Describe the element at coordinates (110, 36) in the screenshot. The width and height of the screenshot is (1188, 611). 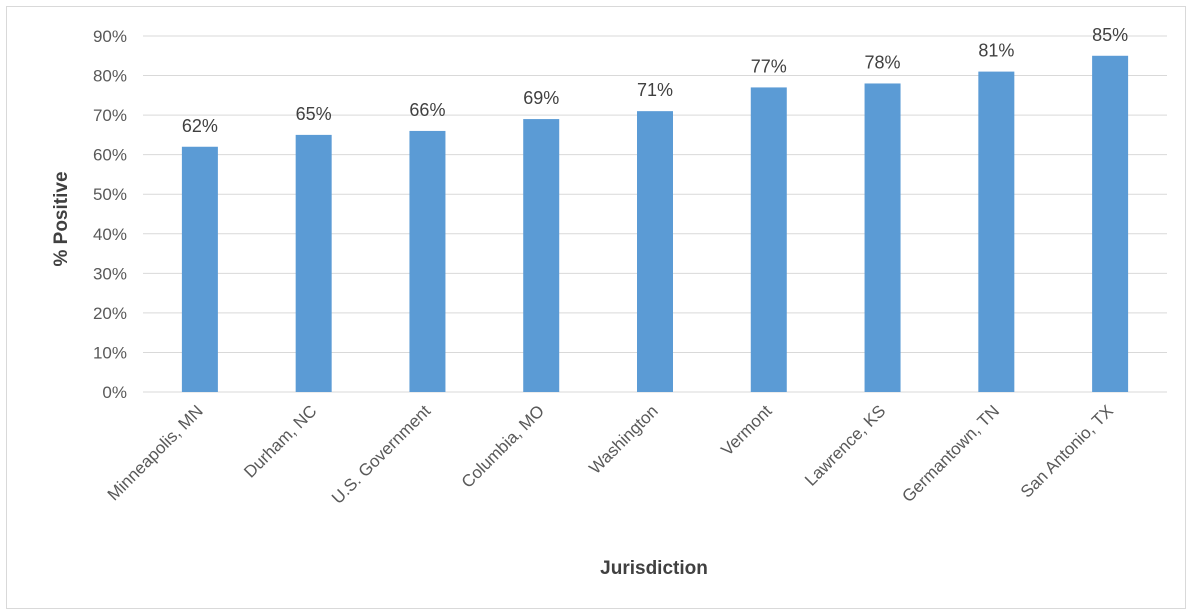
I see `y-tick-label: 90%` at that location.